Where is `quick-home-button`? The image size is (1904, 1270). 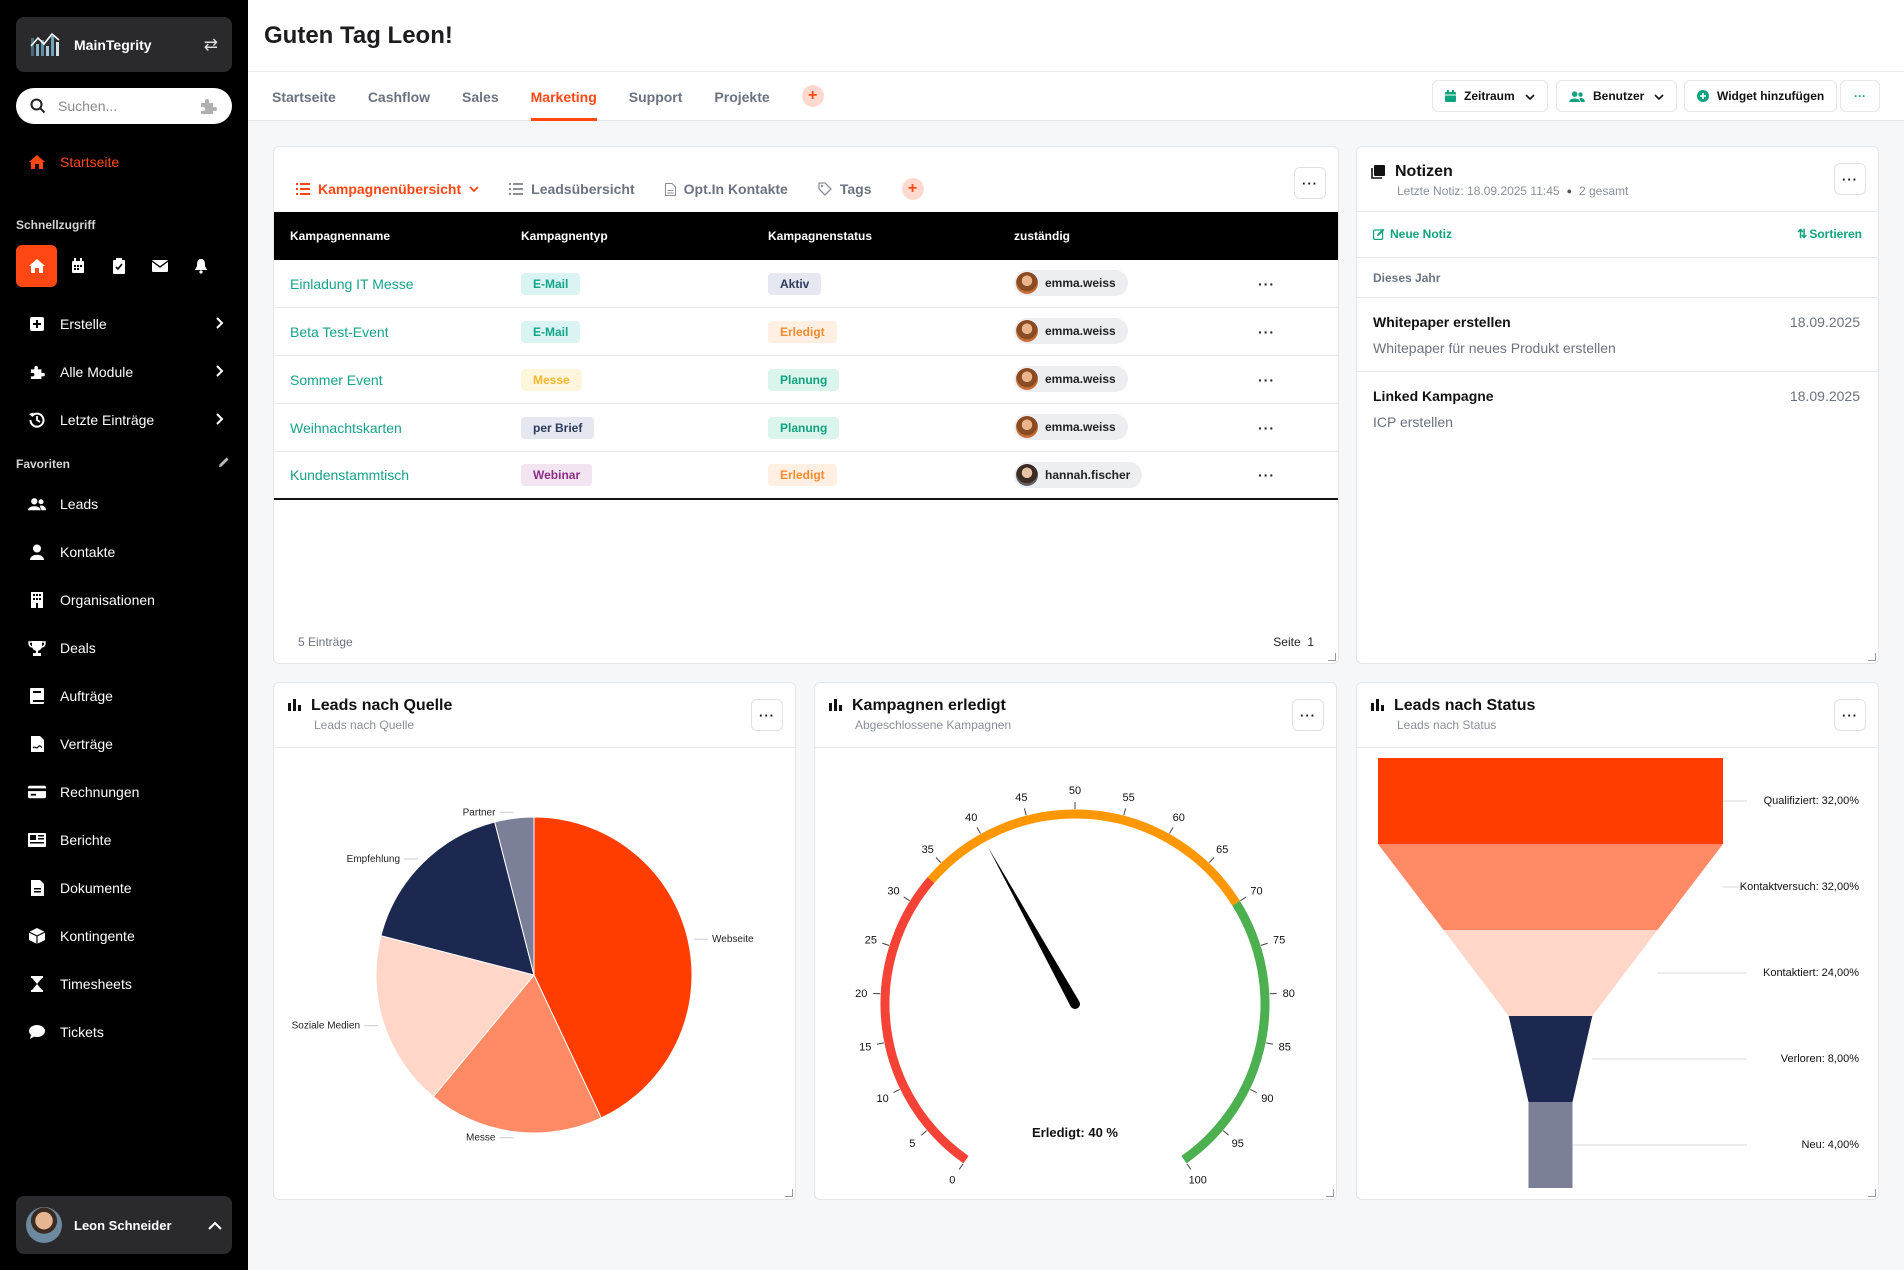 quick-home-button is located at coordinates (36, 266).